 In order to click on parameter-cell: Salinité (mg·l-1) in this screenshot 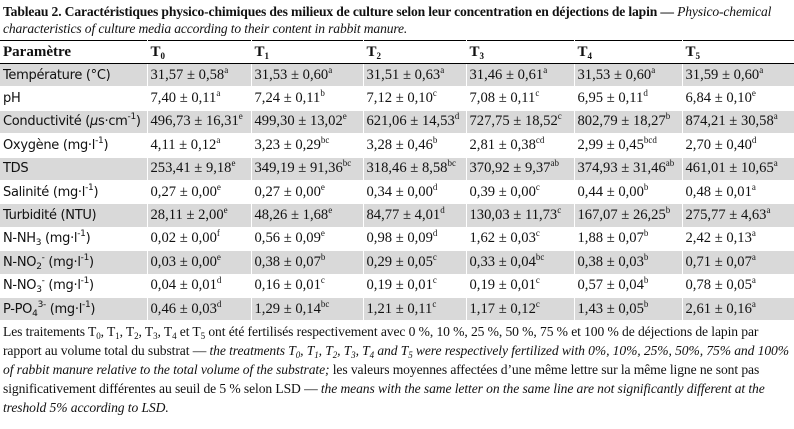, I will do `click(74, 192)`.